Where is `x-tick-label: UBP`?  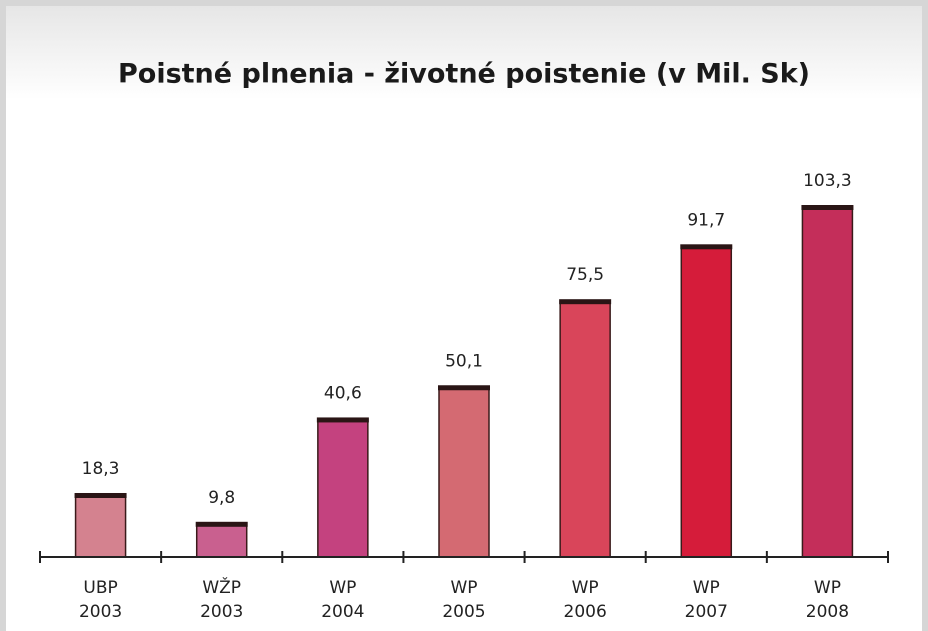
x-tick-label: UBP is located at coordinates (100, 588).